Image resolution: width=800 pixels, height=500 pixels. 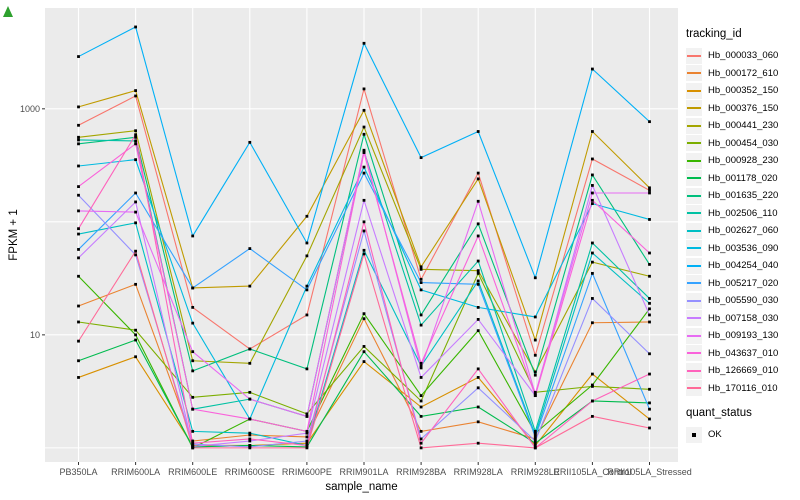 What do you see at coordinates (742, 161) in the screenshot?
I see `legend-entry: Hb_000928_230` at bounding box center [742, 161].